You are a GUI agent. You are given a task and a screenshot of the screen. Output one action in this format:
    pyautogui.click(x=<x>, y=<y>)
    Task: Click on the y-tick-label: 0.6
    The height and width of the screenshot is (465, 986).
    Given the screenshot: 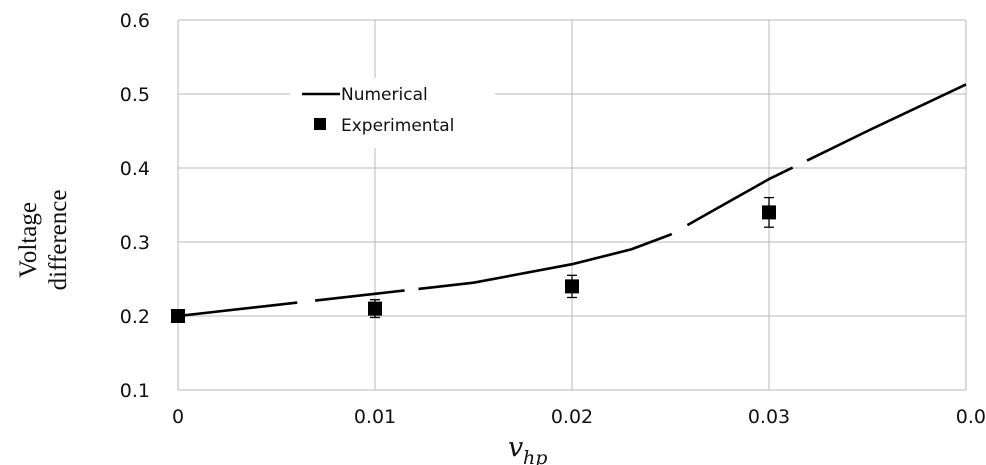 What is the action you would take?
    pyautogui.click(x=135, y=21)
    